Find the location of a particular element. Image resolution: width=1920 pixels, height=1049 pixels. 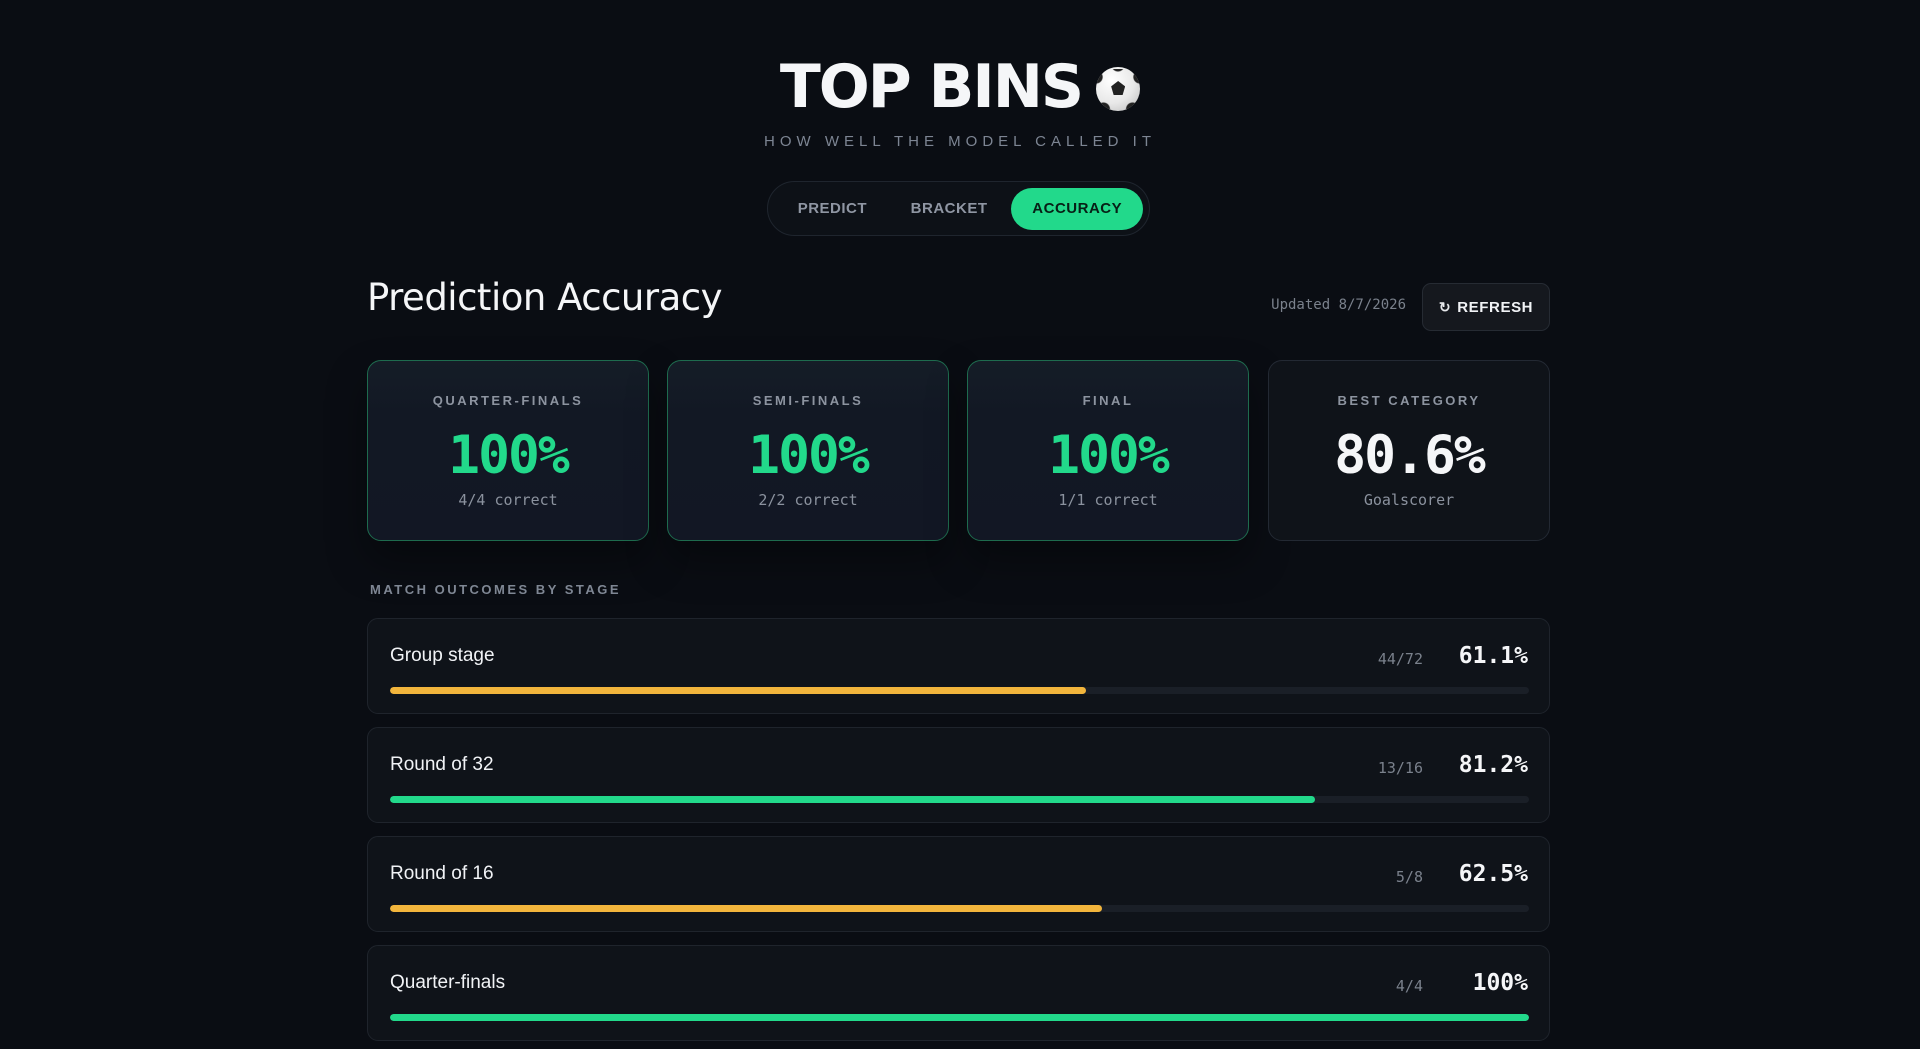

stage-row-round-of-32: Round of 32 13/16 81.2% is located at coordinates (958, 775).